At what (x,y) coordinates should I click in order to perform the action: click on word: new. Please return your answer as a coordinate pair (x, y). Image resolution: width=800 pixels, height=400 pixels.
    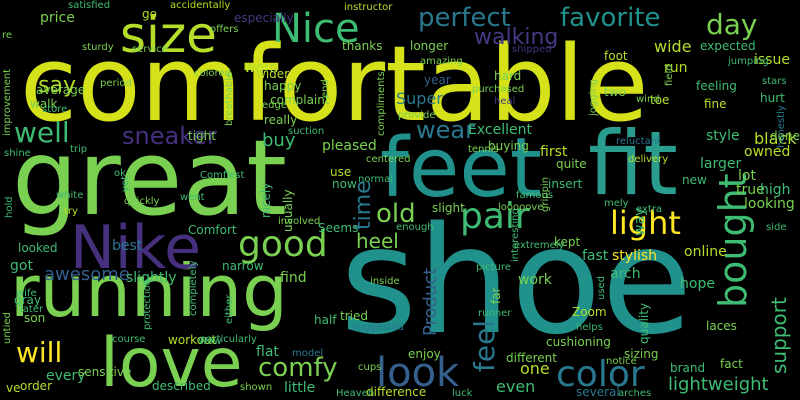
    Looking at the image, I should click on (694, 180).